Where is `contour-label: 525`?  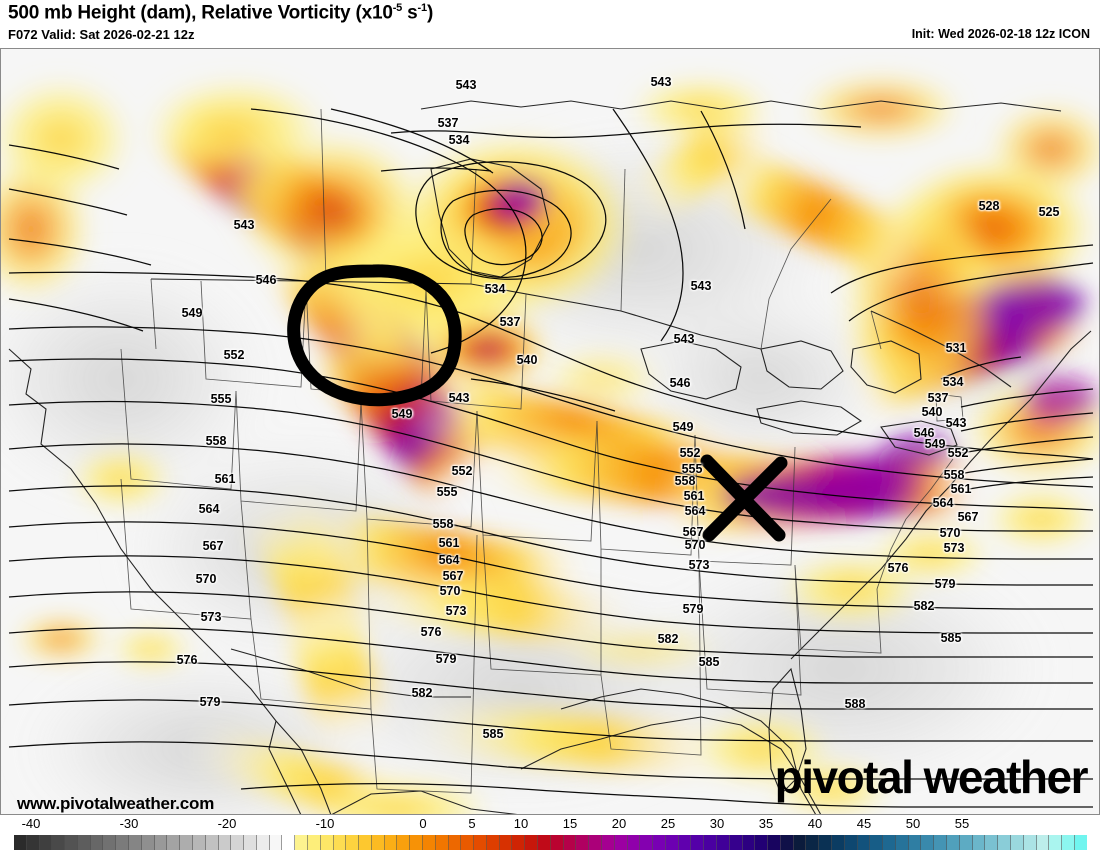 contour-label: 525 is located at coordinates (1049, 212).